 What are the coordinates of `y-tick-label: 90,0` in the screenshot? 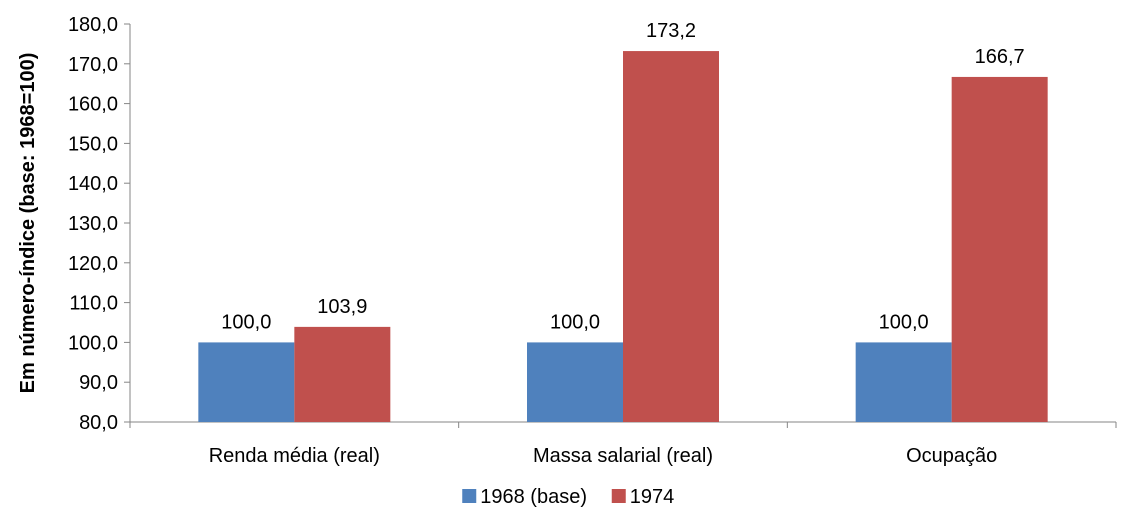 It's located at (98, 383).